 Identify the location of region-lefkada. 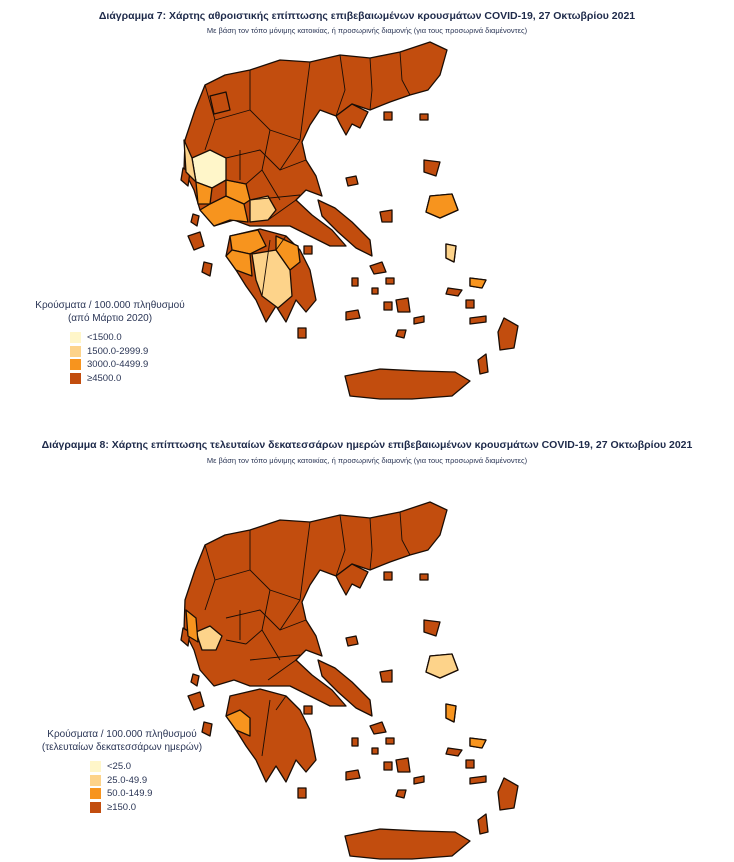
(195, 220).